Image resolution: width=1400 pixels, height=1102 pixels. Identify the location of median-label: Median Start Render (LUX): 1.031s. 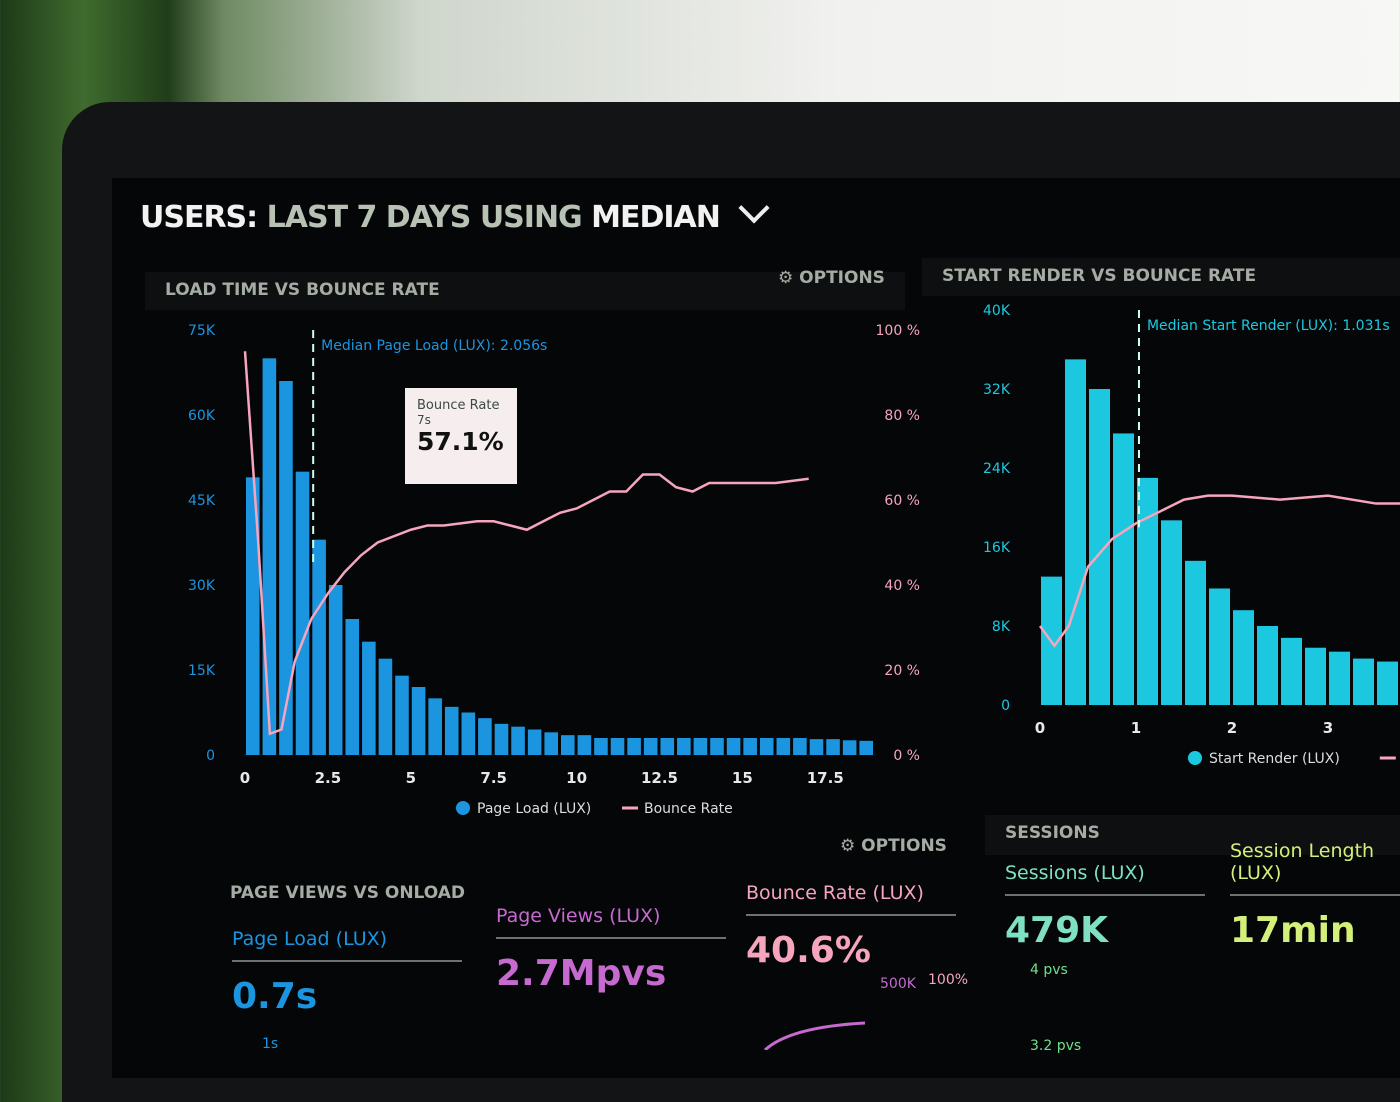
(1268, 326).